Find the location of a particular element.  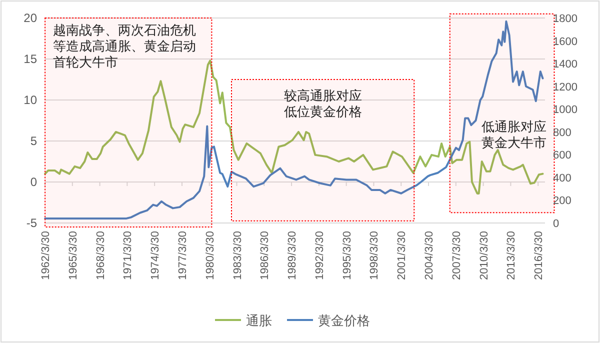

y2-tick-label: 1000 is located at coordinates (565, 110).